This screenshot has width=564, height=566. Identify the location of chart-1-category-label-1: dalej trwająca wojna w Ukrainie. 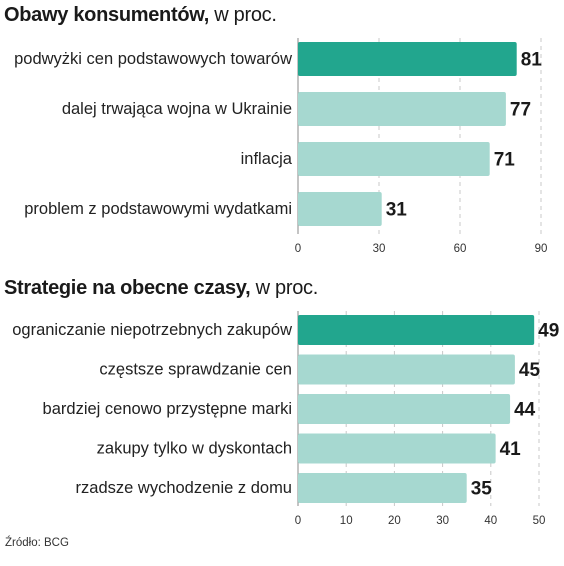
(177, 109).